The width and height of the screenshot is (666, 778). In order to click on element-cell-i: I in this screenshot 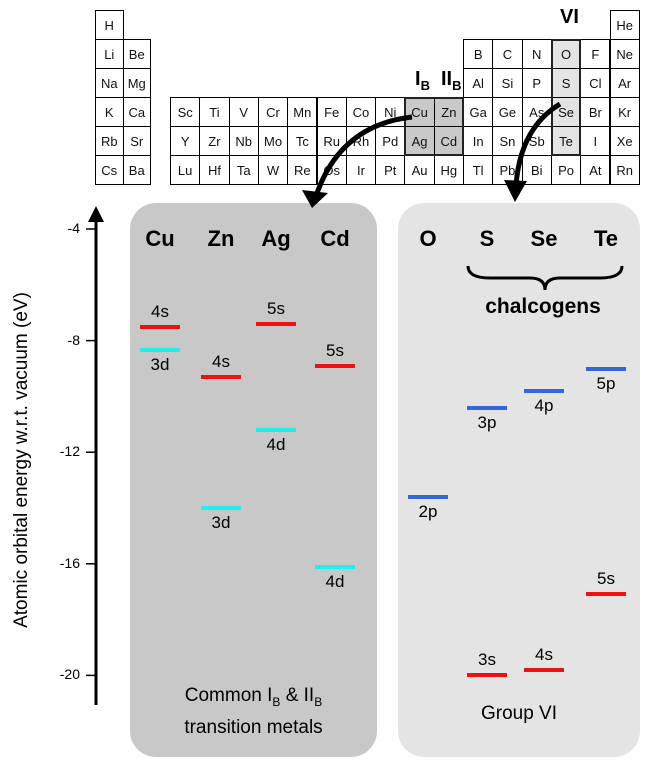, I will do `click(595, 141)`.